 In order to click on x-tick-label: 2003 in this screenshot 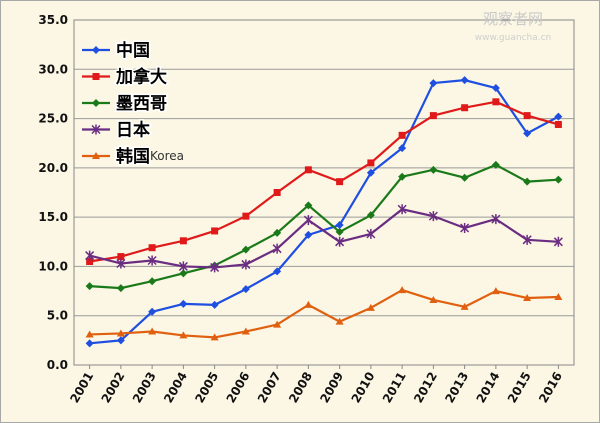, I will do `click(144, 388)`.